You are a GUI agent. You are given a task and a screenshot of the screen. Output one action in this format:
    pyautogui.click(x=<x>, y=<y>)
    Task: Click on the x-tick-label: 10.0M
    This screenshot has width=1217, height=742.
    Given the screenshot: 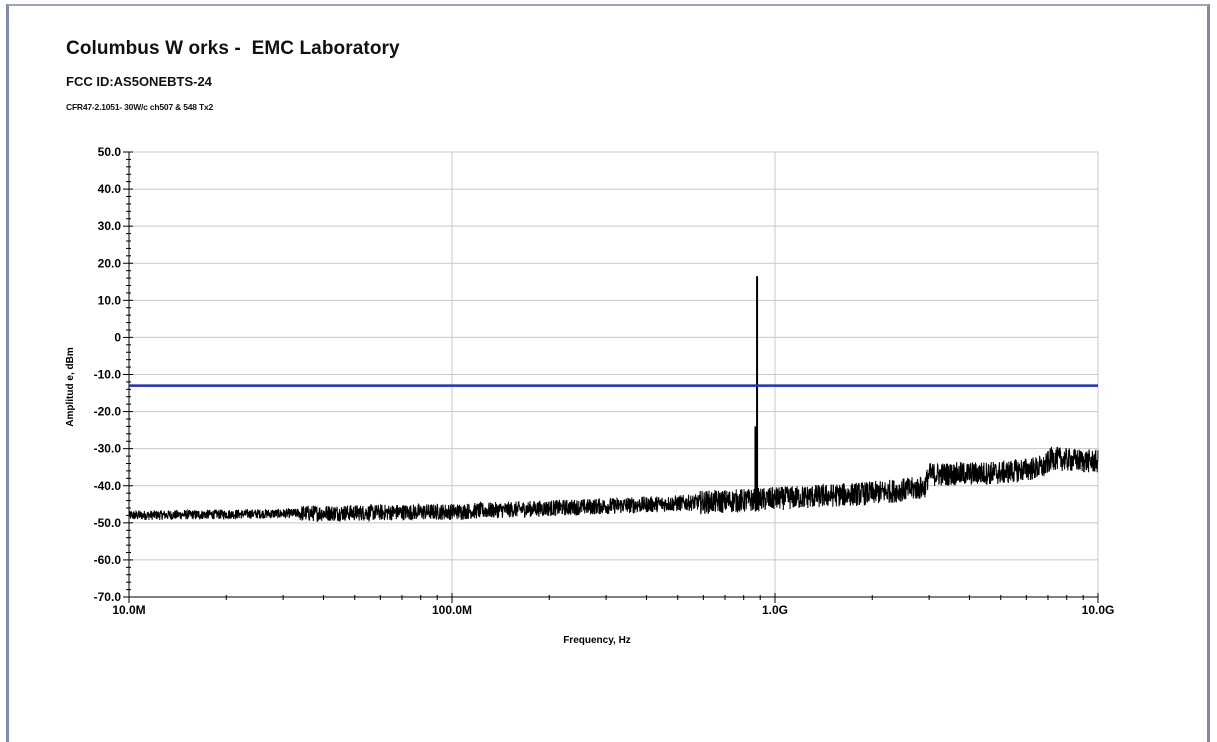 What is the action you would take?
    pyautogui.click(x=128, y=610)
    